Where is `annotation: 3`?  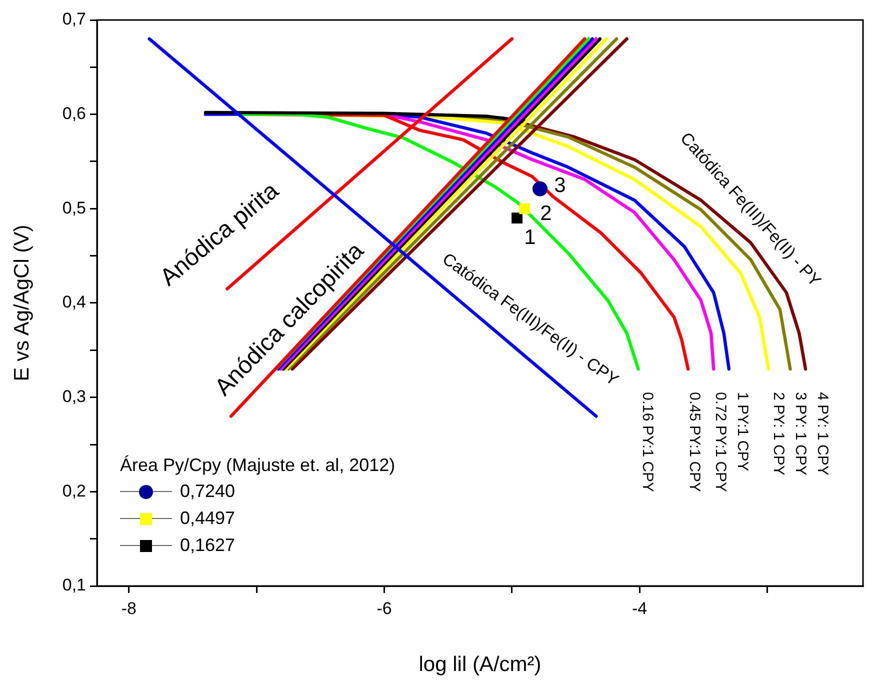 annotation: 3 is located at coordinates (560, 185).